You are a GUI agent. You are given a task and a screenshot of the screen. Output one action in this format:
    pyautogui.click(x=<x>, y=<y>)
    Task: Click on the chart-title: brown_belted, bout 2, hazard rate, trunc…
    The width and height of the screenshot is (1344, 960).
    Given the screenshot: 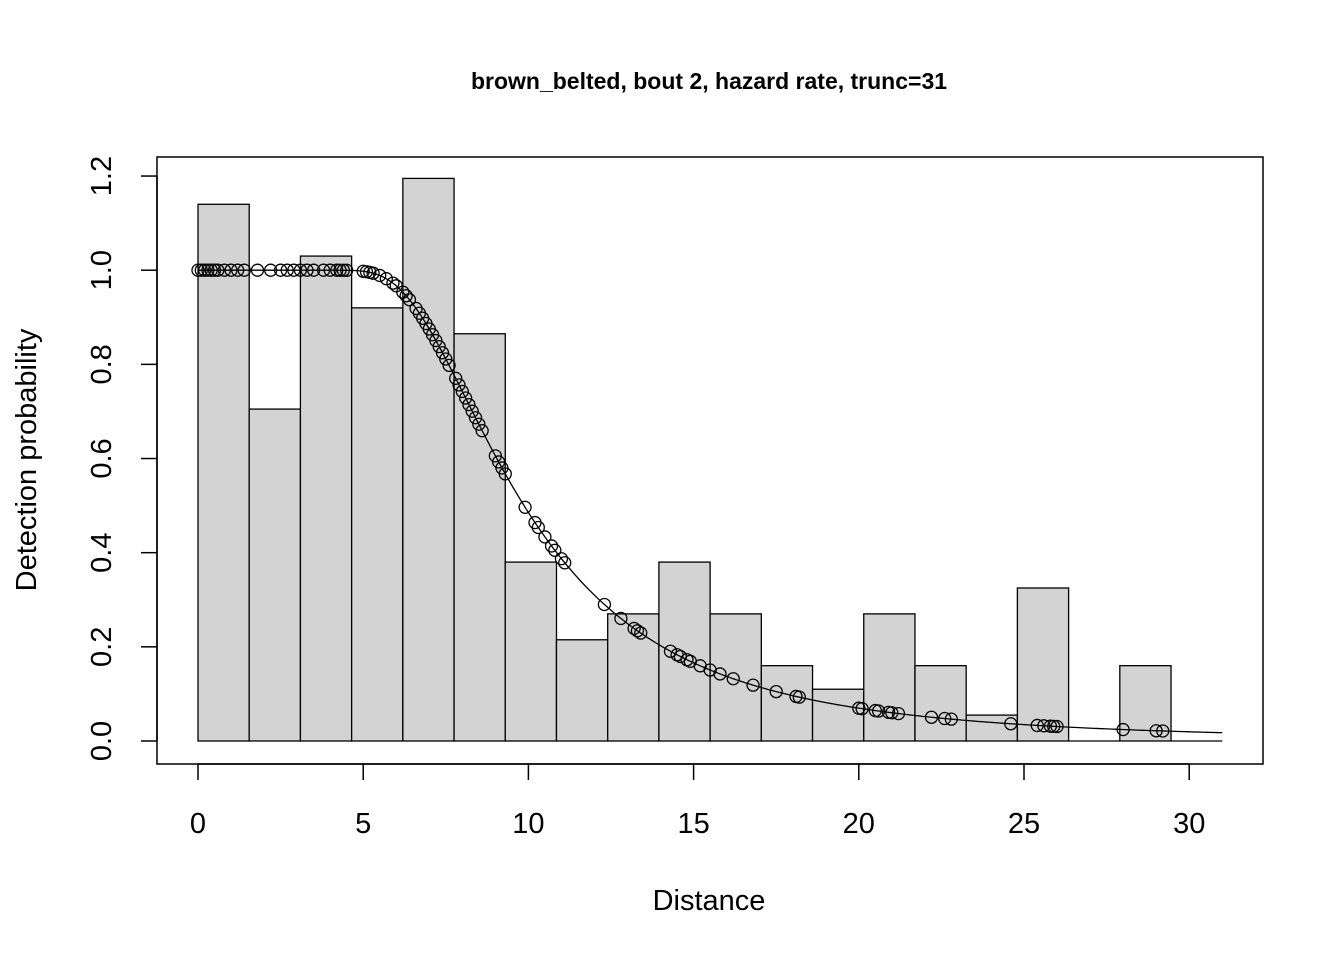 What is the action you would take?
    pyautogui.click(x=709, y=81)
    